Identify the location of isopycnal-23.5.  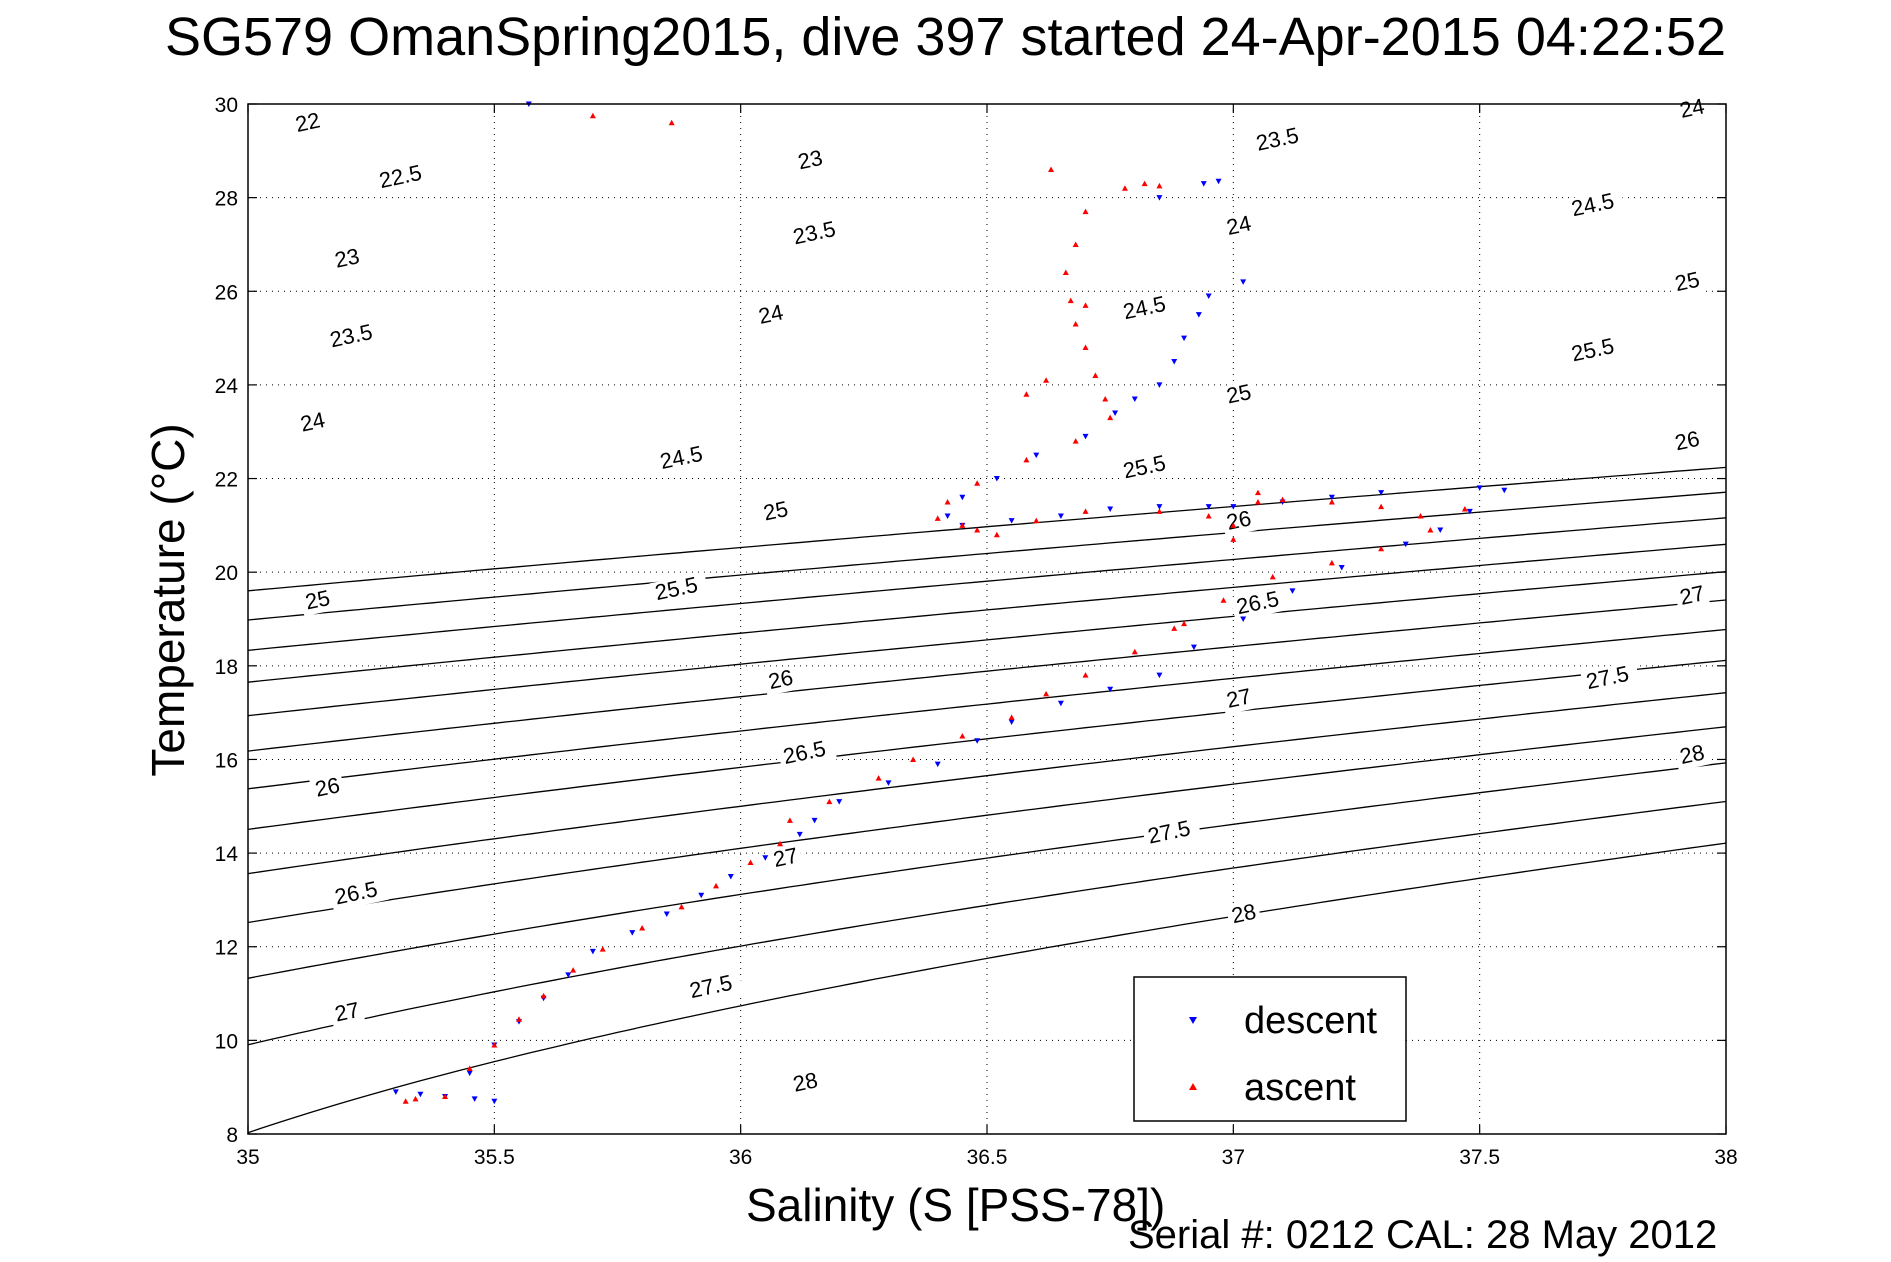
(987, 613).